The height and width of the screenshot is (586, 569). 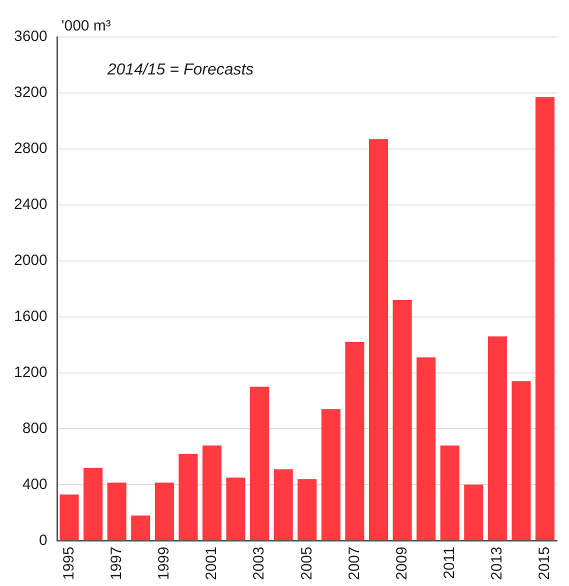 I want to click on x-tick-label: 2015, so click(x=545, y=563).